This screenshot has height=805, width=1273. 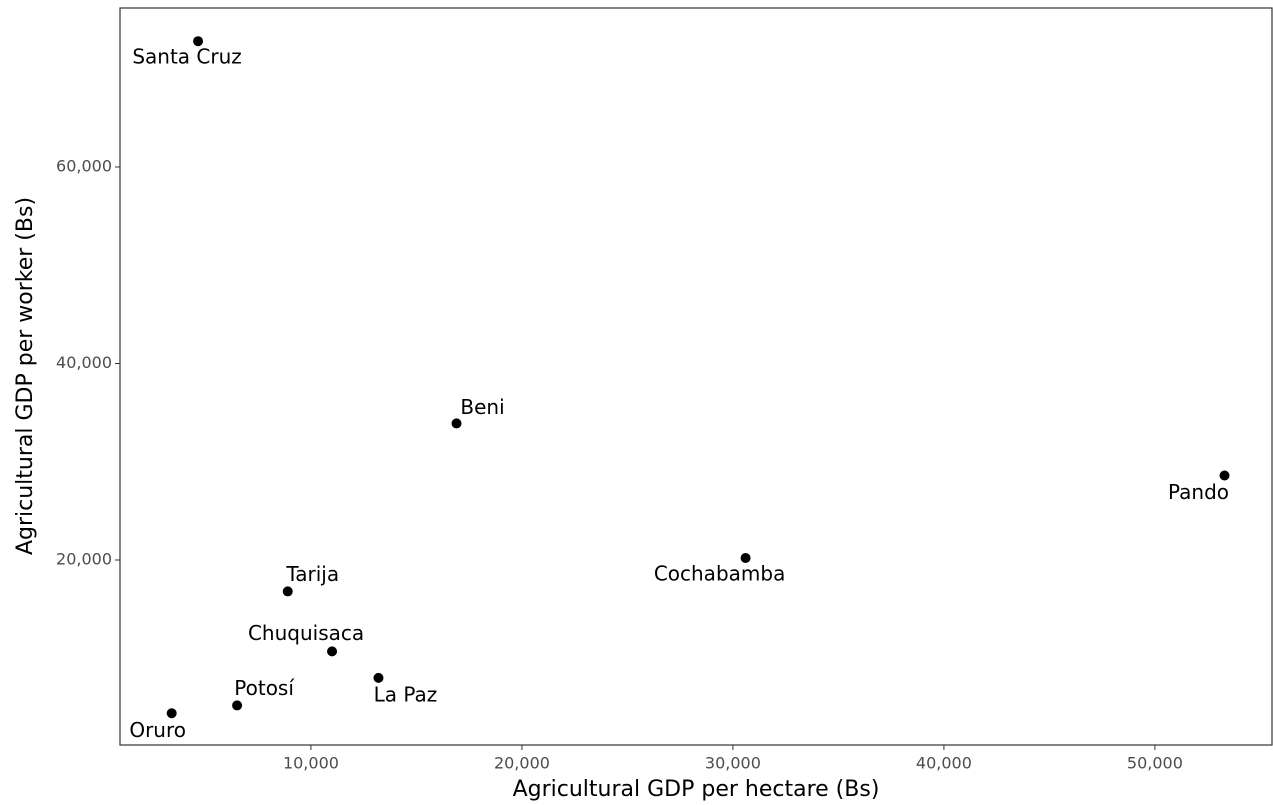 What do you see at coordinates (84, 165) in the screenshot?
I see `y-tick-label: 60,000` at bounding box center [84, 165].